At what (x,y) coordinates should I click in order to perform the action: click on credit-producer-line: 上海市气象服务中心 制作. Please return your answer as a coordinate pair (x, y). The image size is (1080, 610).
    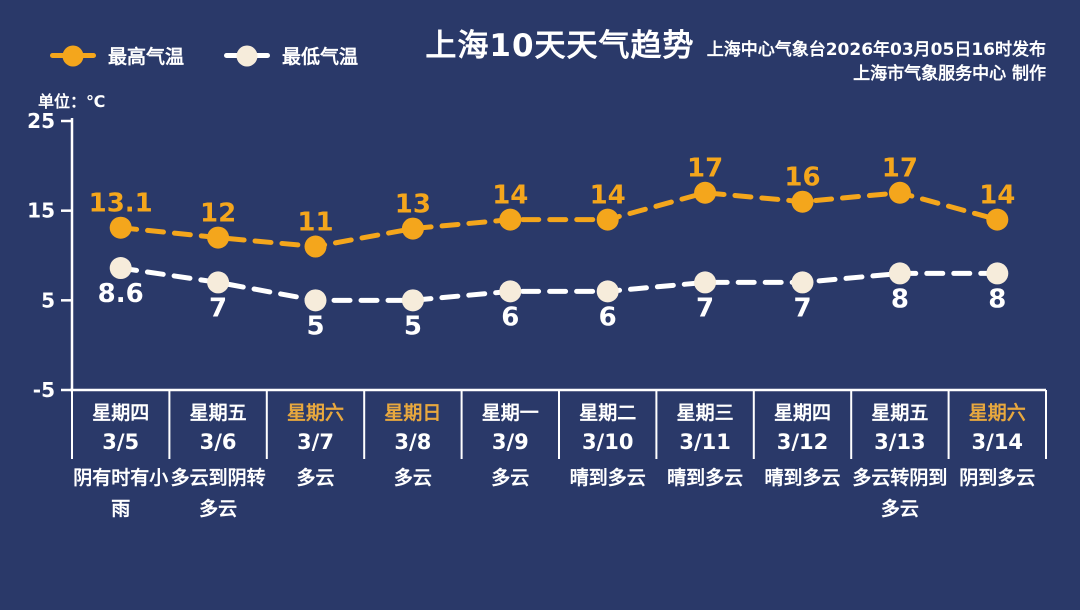
    Looking at the image, I should click on (949, 74).